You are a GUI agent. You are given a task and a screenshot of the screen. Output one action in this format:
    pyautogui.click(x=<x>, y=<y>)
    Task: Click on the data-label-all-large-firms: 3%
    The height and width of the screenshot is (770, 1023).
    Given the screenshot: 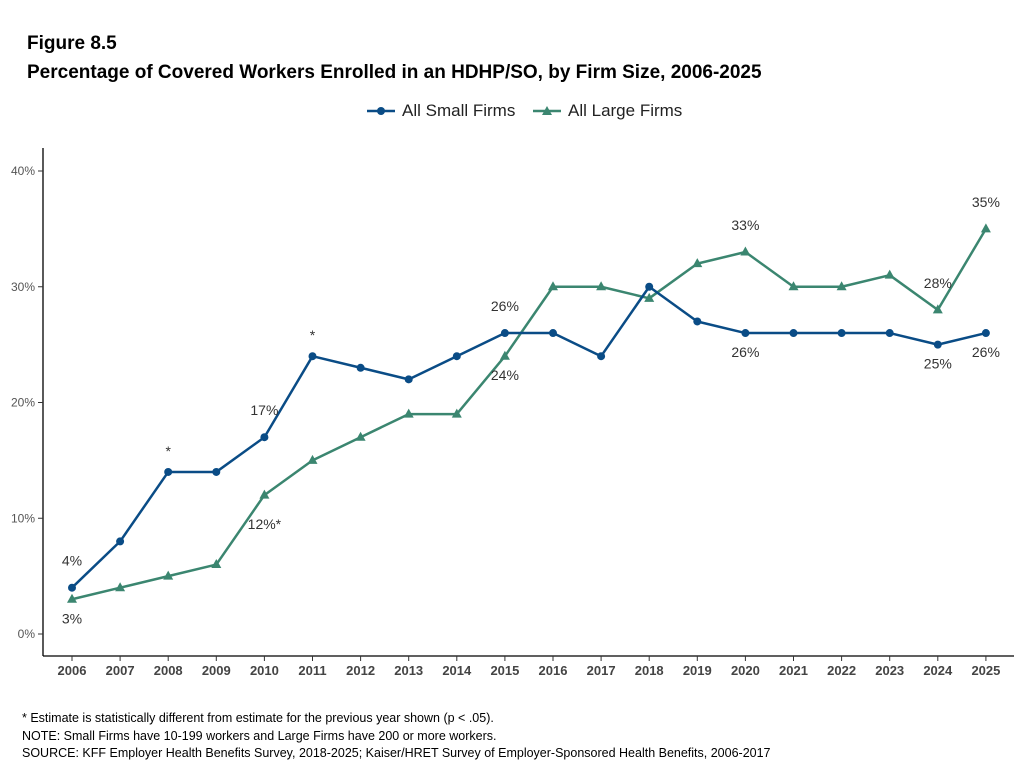 What is the action you would take?
    pyautogui.click(x=72, y=618)
    